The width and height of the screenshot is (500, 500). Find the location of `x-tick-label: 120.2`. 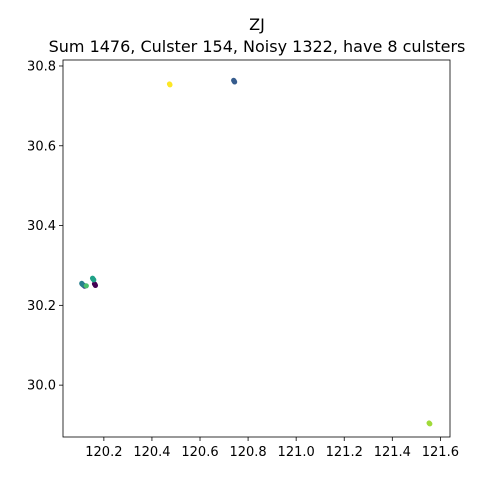

x-tick-label: 120.2 is located at coordinates (103, 452).